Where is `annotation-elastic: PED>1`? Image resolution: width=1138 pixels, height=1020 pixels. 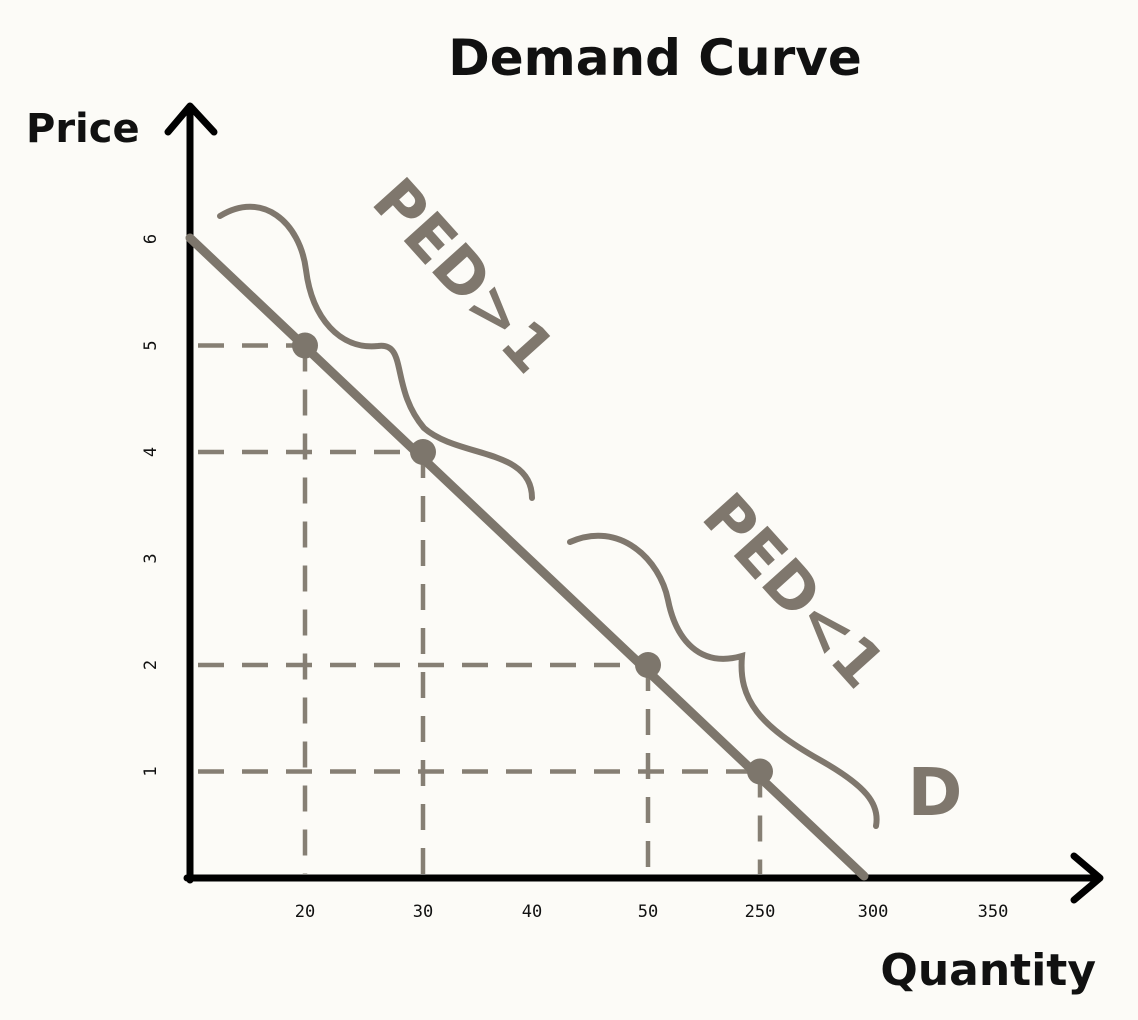
annotation-elastic: PED>1 is located at coordinates (463, 275).